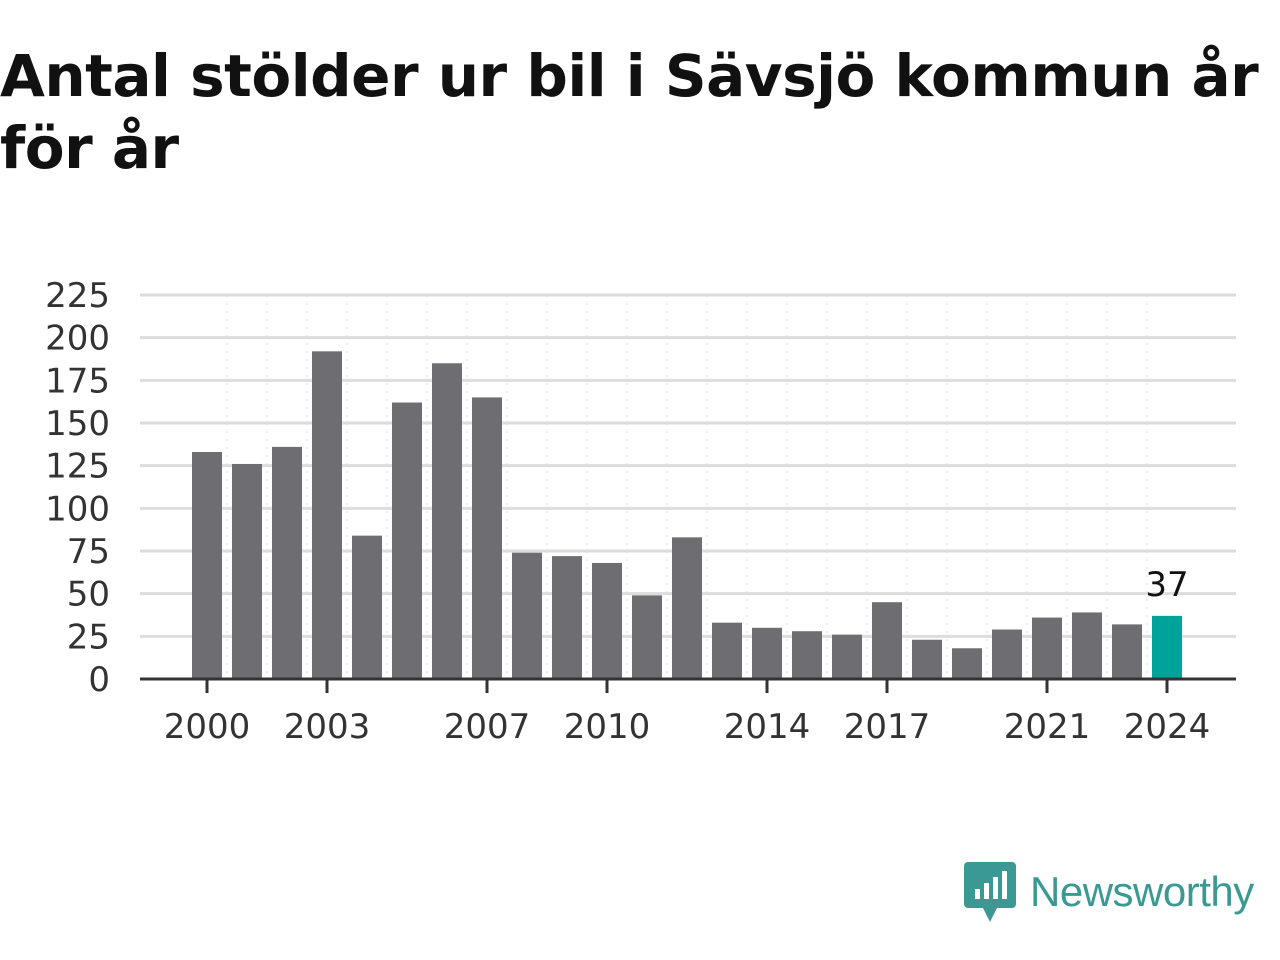 The image size is (1280, 960). I want to click on bar-2002, so click(287, 562).